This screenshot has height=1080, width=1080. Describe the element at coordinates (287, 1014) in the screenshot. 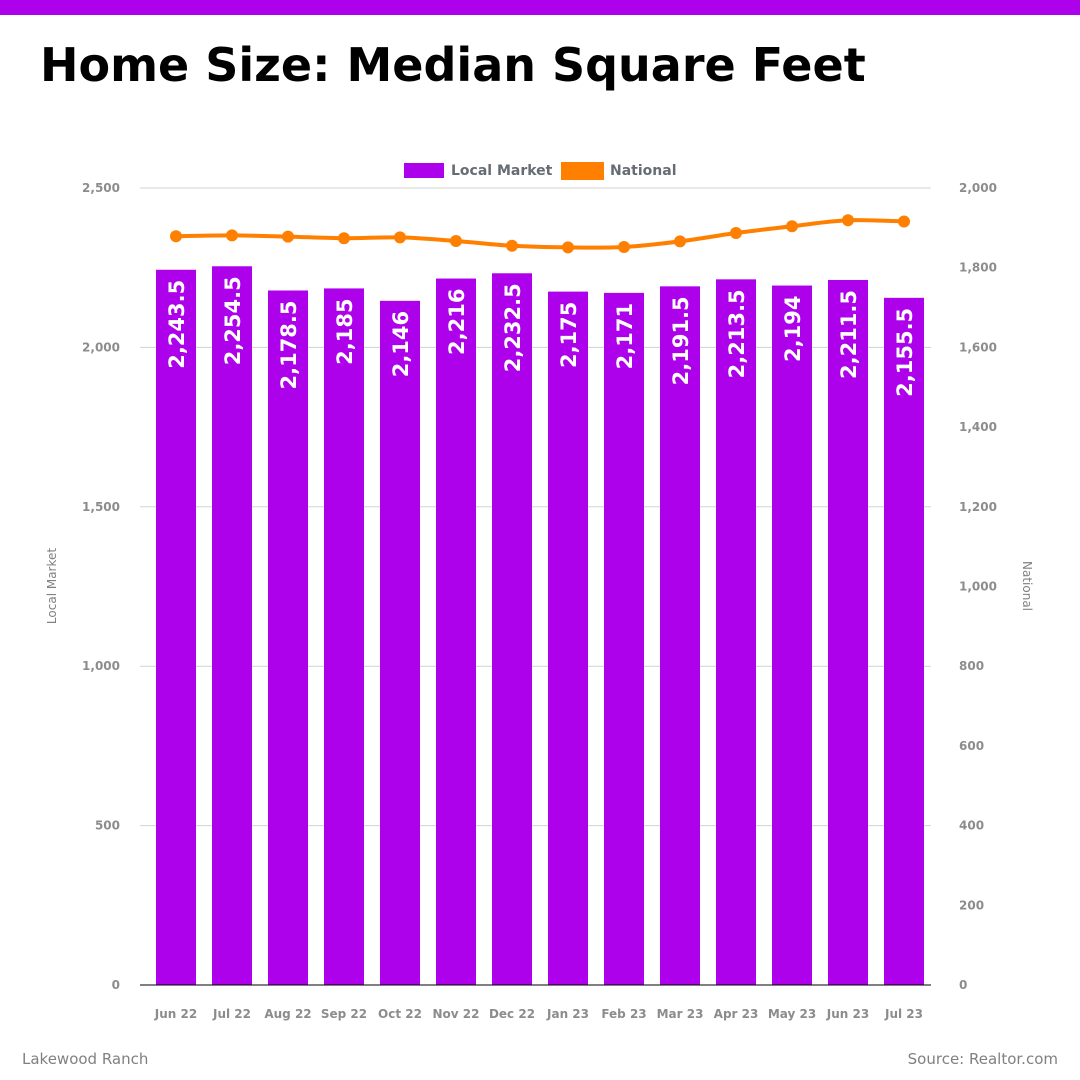

I see `x-tick-label: Aug 22` at that location.